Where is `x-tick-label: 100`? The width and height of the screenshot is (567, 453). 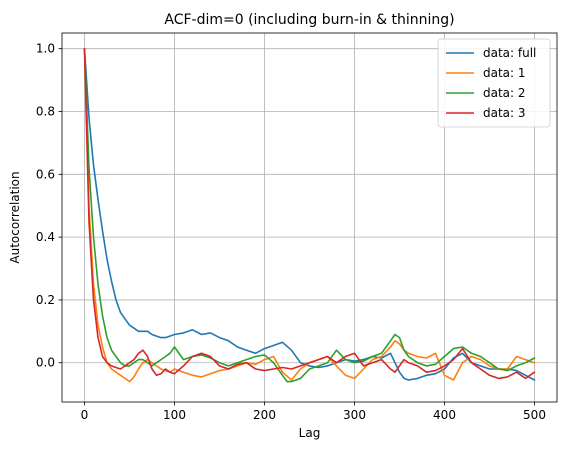 x-tick-label: 100 is located at coordinates (174, 415).